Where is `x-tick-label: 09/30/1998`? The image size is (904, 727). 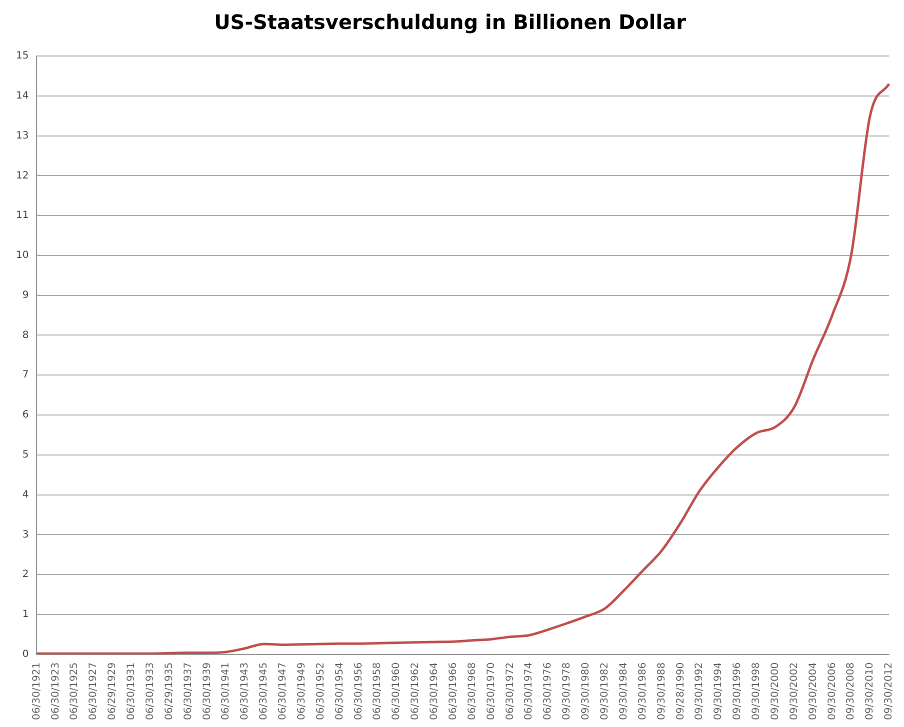
x-tick-label: 09/30/1998 is located at coordinates (756, 691).